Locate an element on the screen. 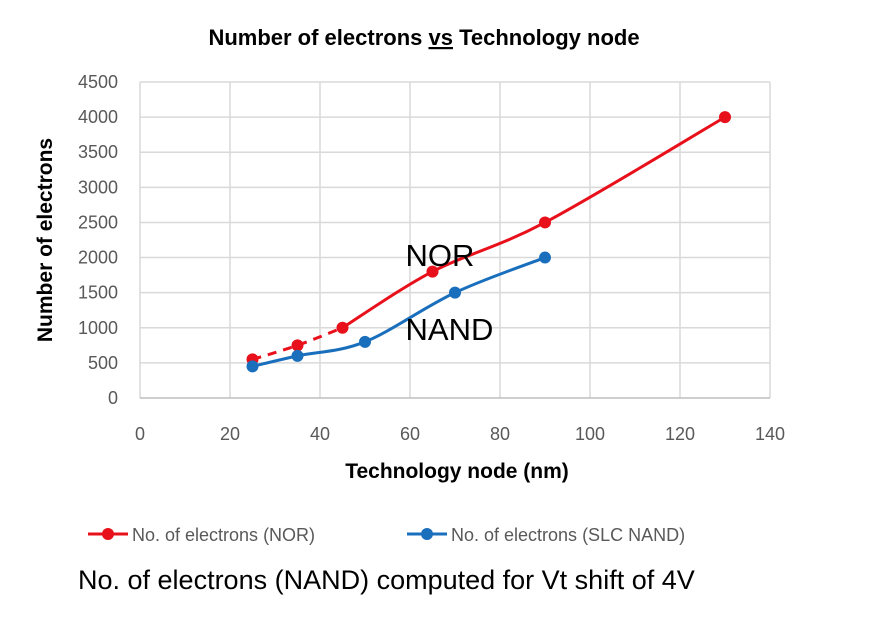 The height and width of the screenshot is (620, 889). y-tick-label: 0 is located at coordinates (113, 398).